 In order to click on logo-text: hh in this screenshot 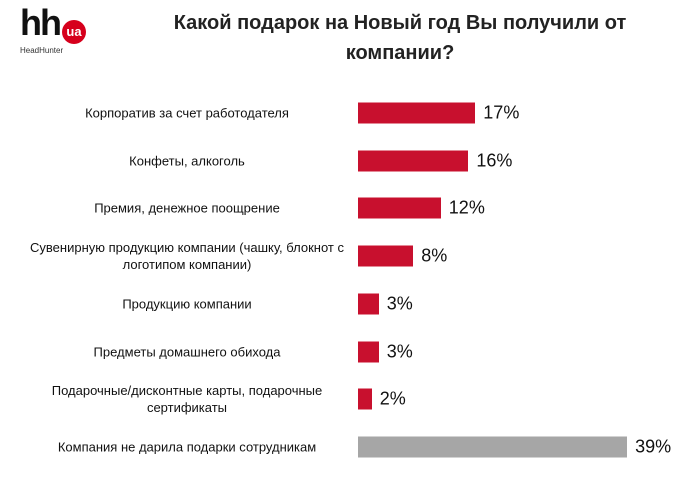, I will do `click(41, 22)`.